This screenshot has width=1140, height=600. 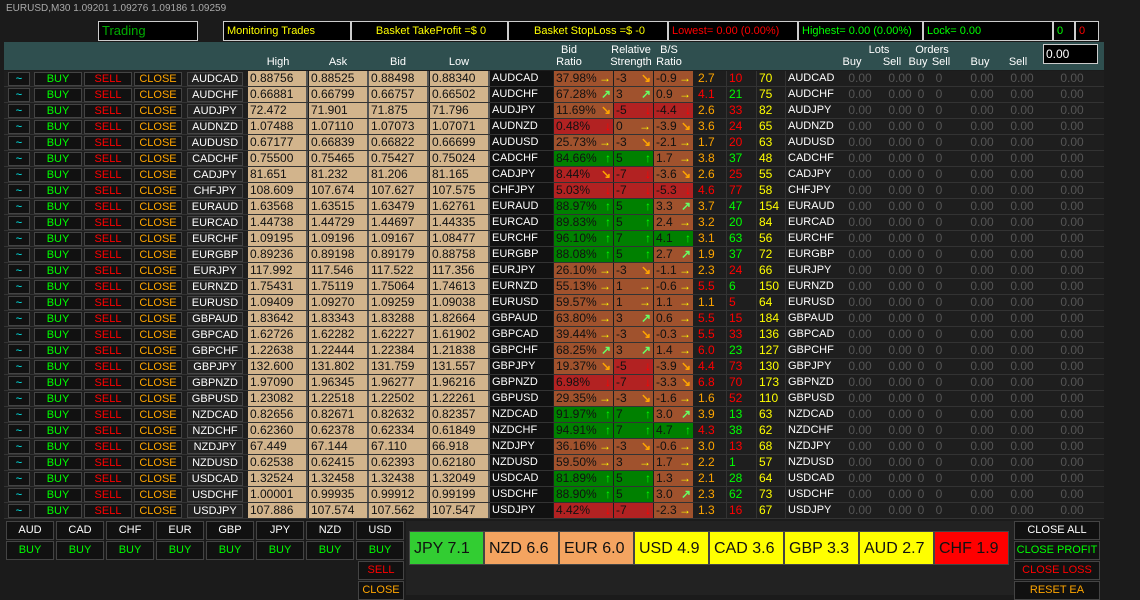 What do you see at coordinates (215, 95) in the screenshot?
I see `symbol-button: AUDCHF` at bounding box center [215, 95].